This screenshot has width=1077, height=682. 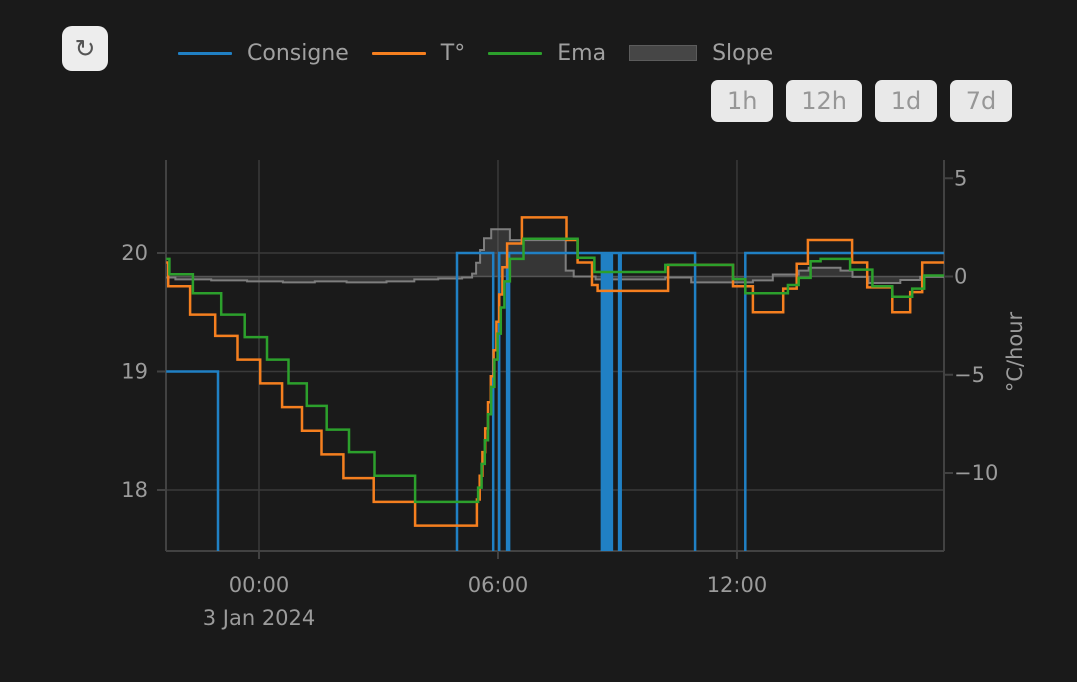 What do you see at coordinates (976, 473) in the screenshot?
I see `y-right-label-10: −10` at bounding box center [976, 473].